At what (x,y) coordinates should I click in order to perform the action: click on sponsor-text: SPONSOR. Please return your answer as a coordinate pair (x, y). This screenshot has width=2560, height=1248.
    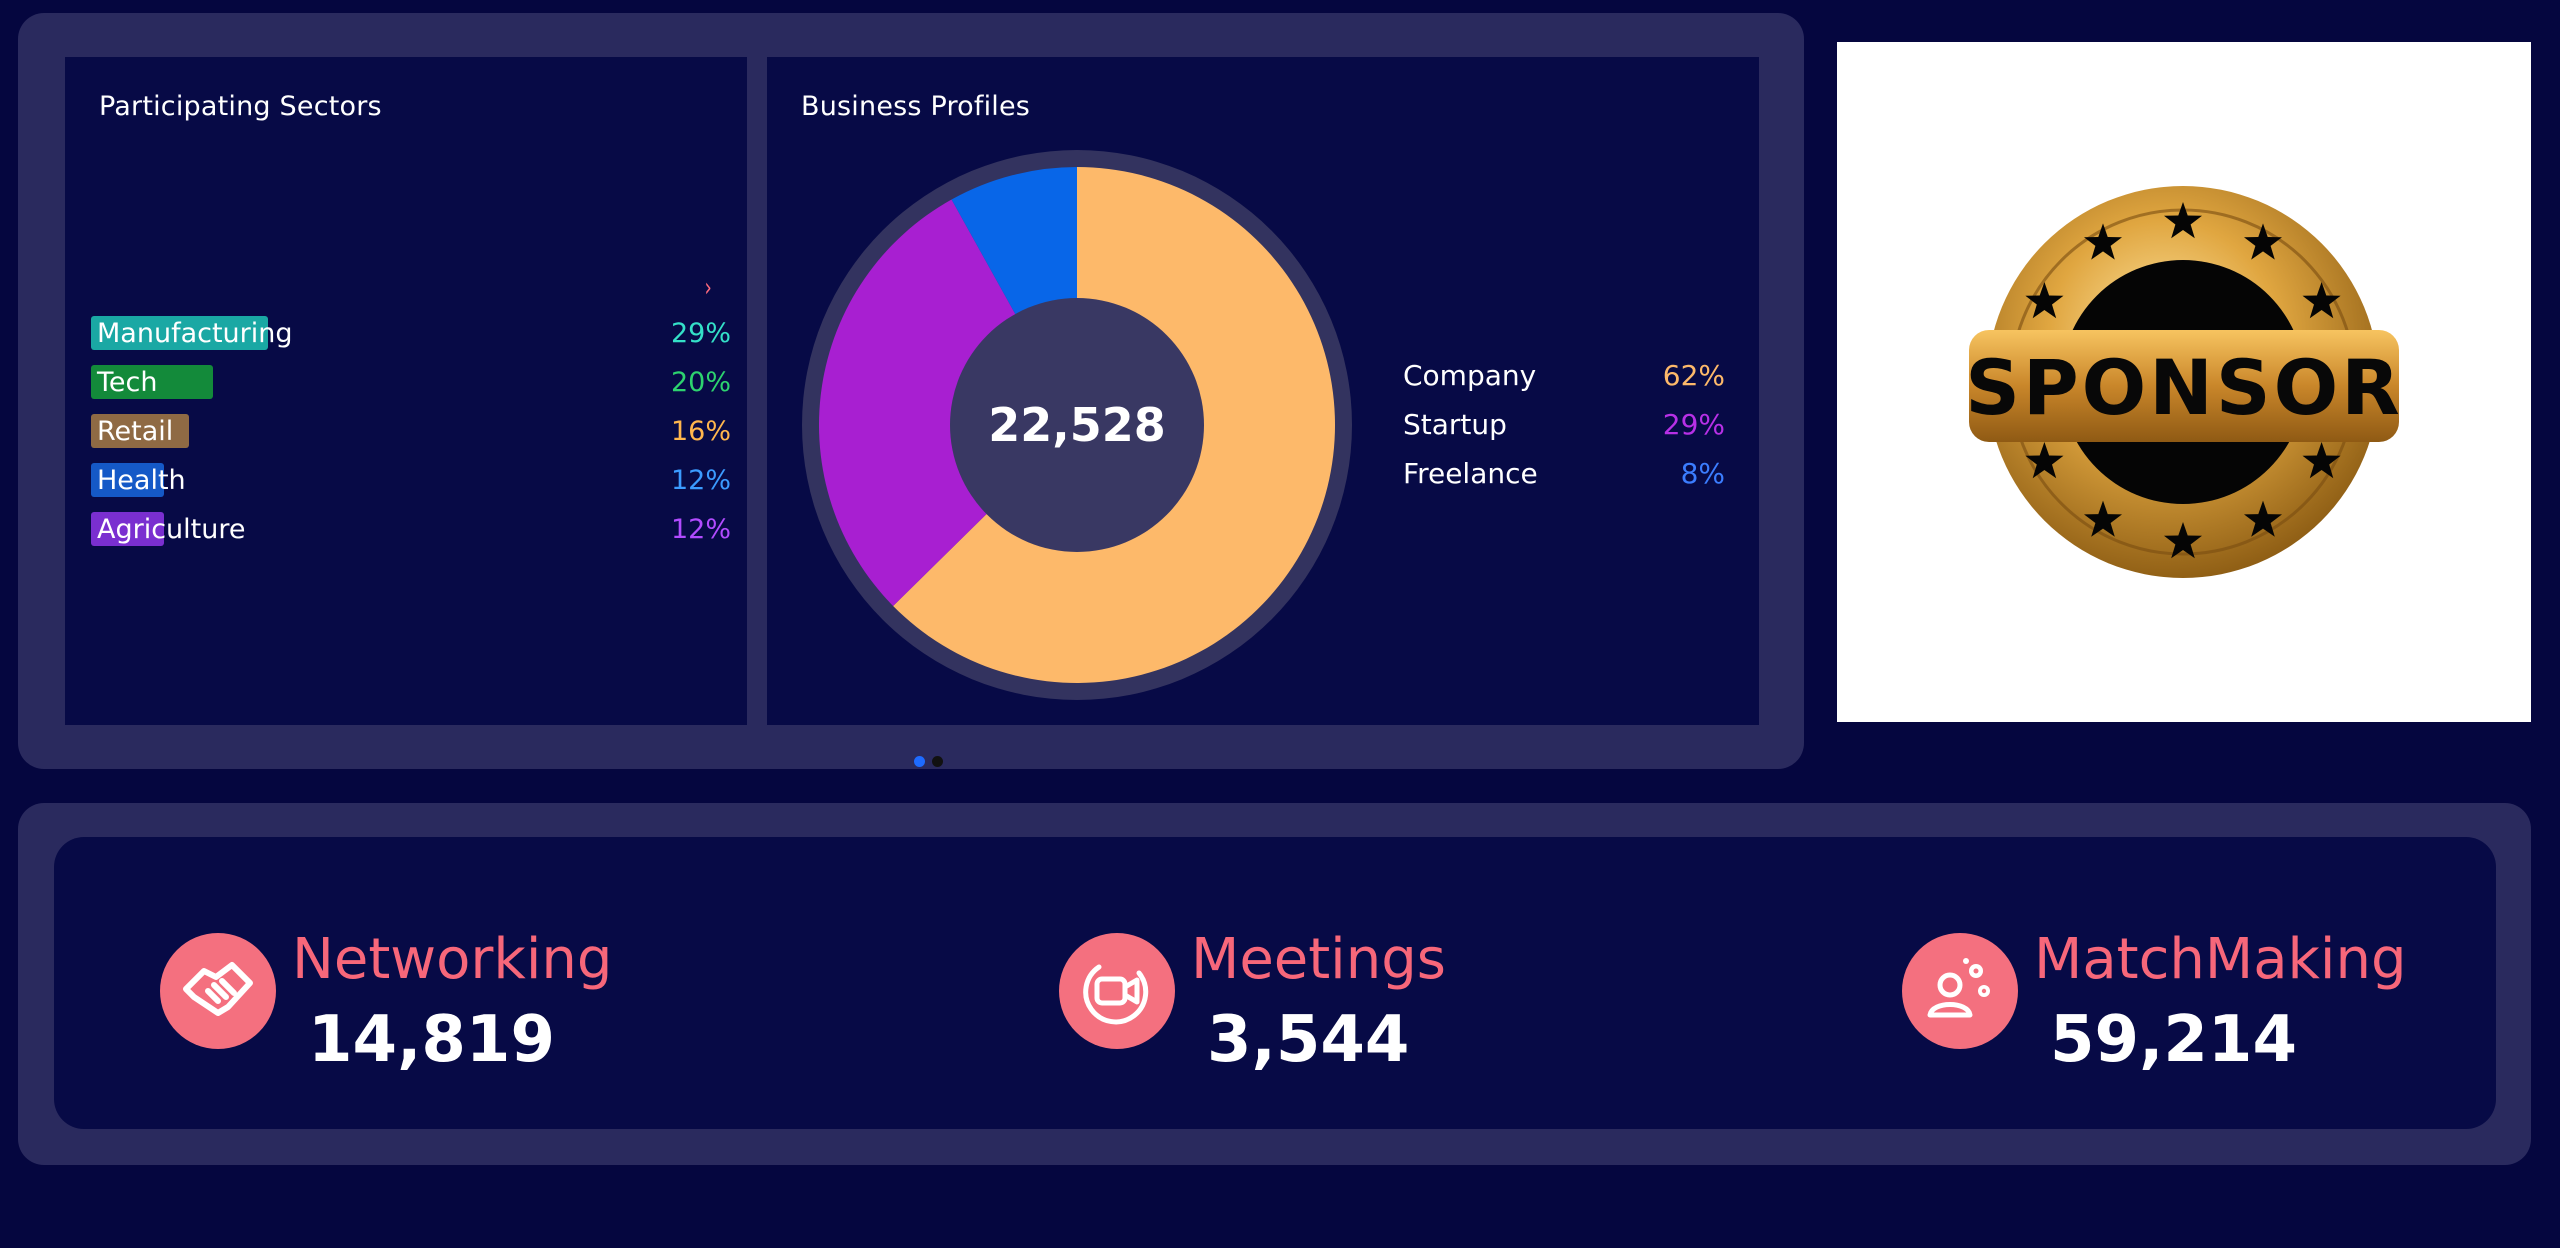
    Looking at the image, I should click on (2184, 387).